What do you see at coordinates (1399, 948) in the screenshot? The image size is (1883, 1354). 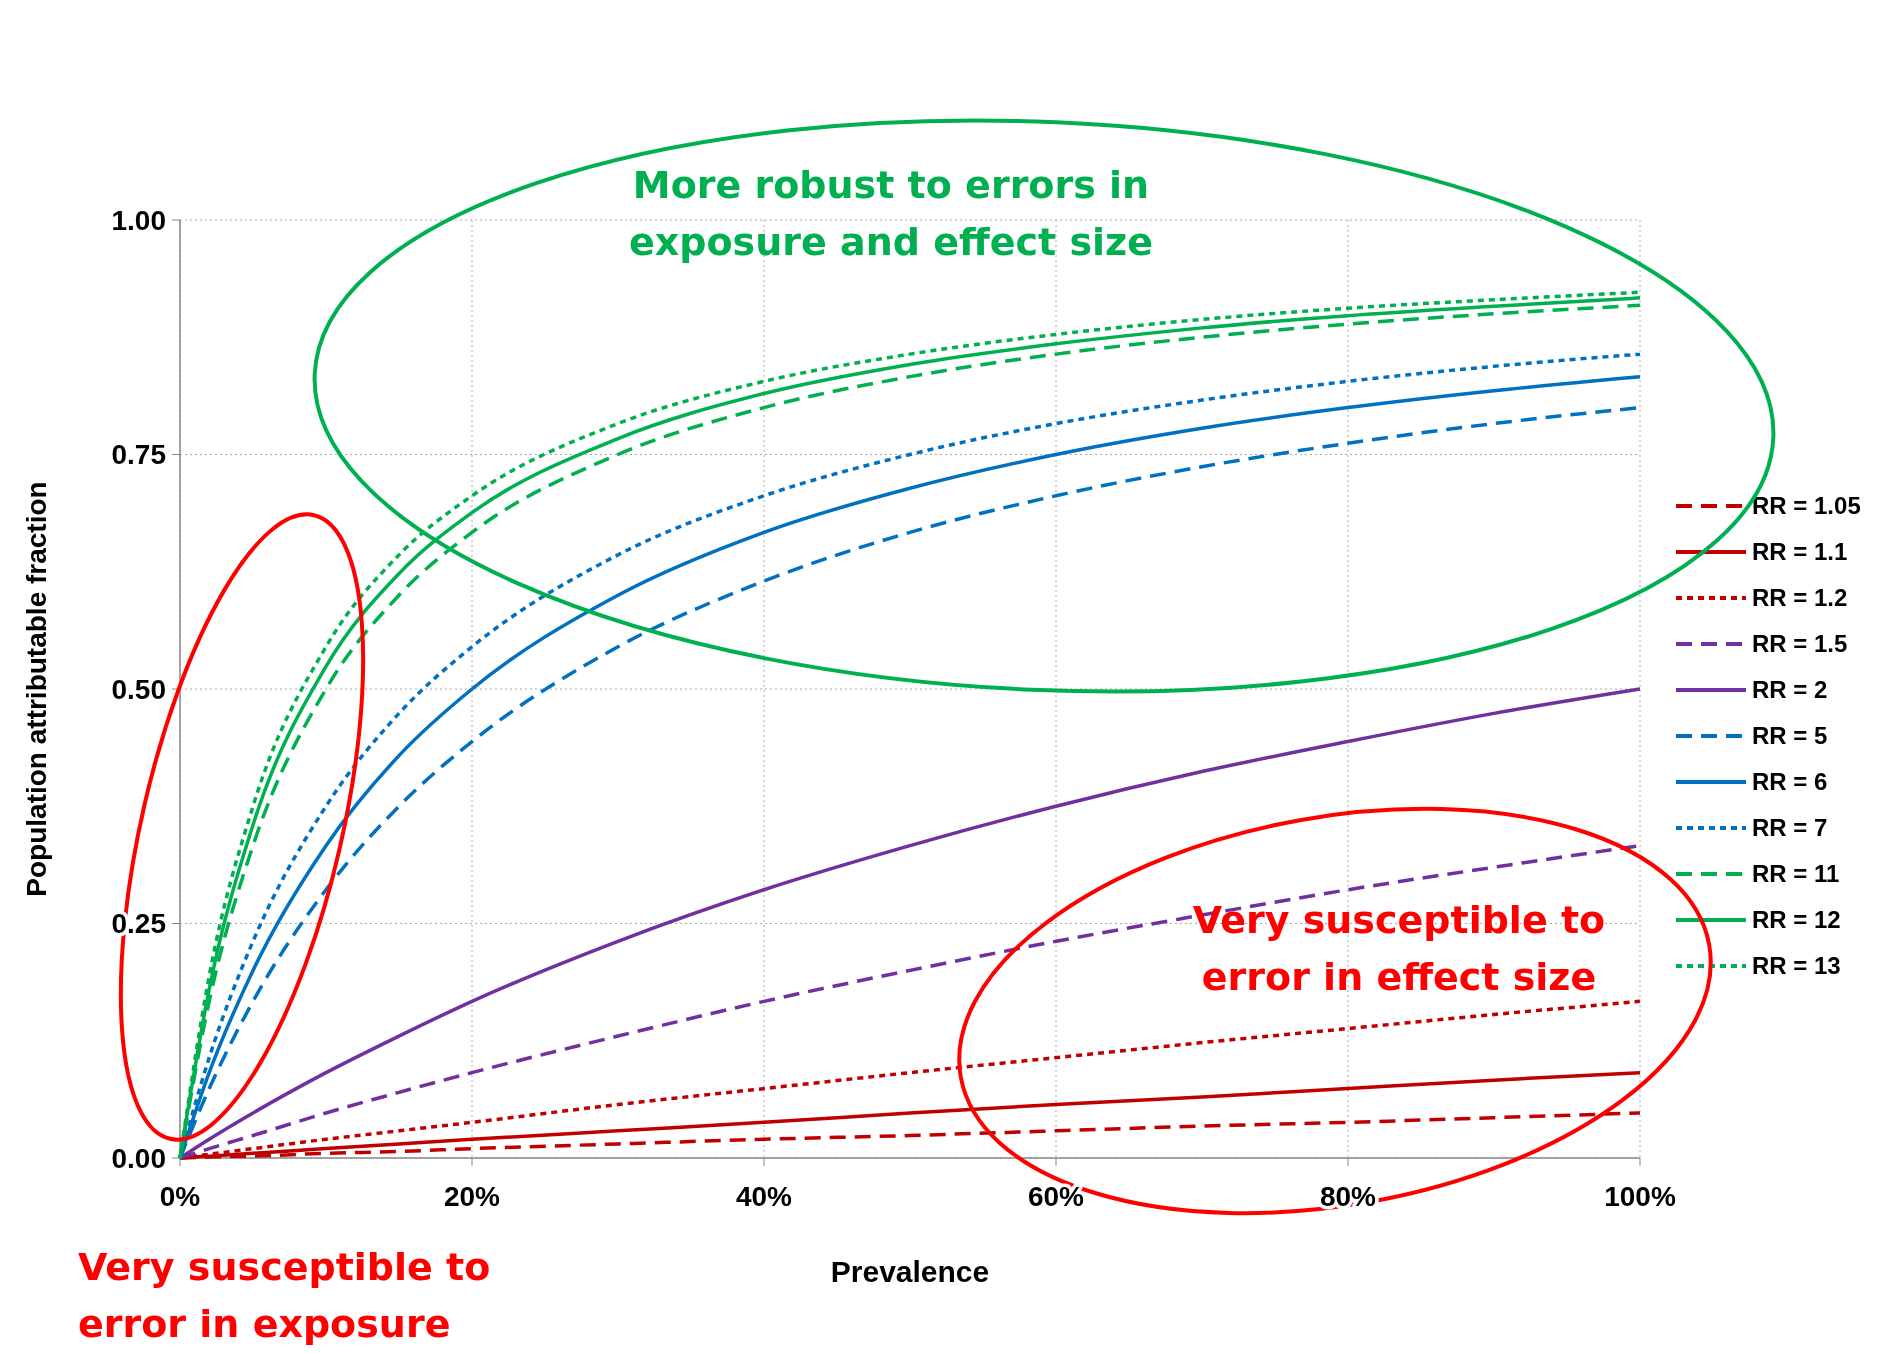 I see `annotation: Very susceptible to error in effect size` at bounding box center [1399, 948].